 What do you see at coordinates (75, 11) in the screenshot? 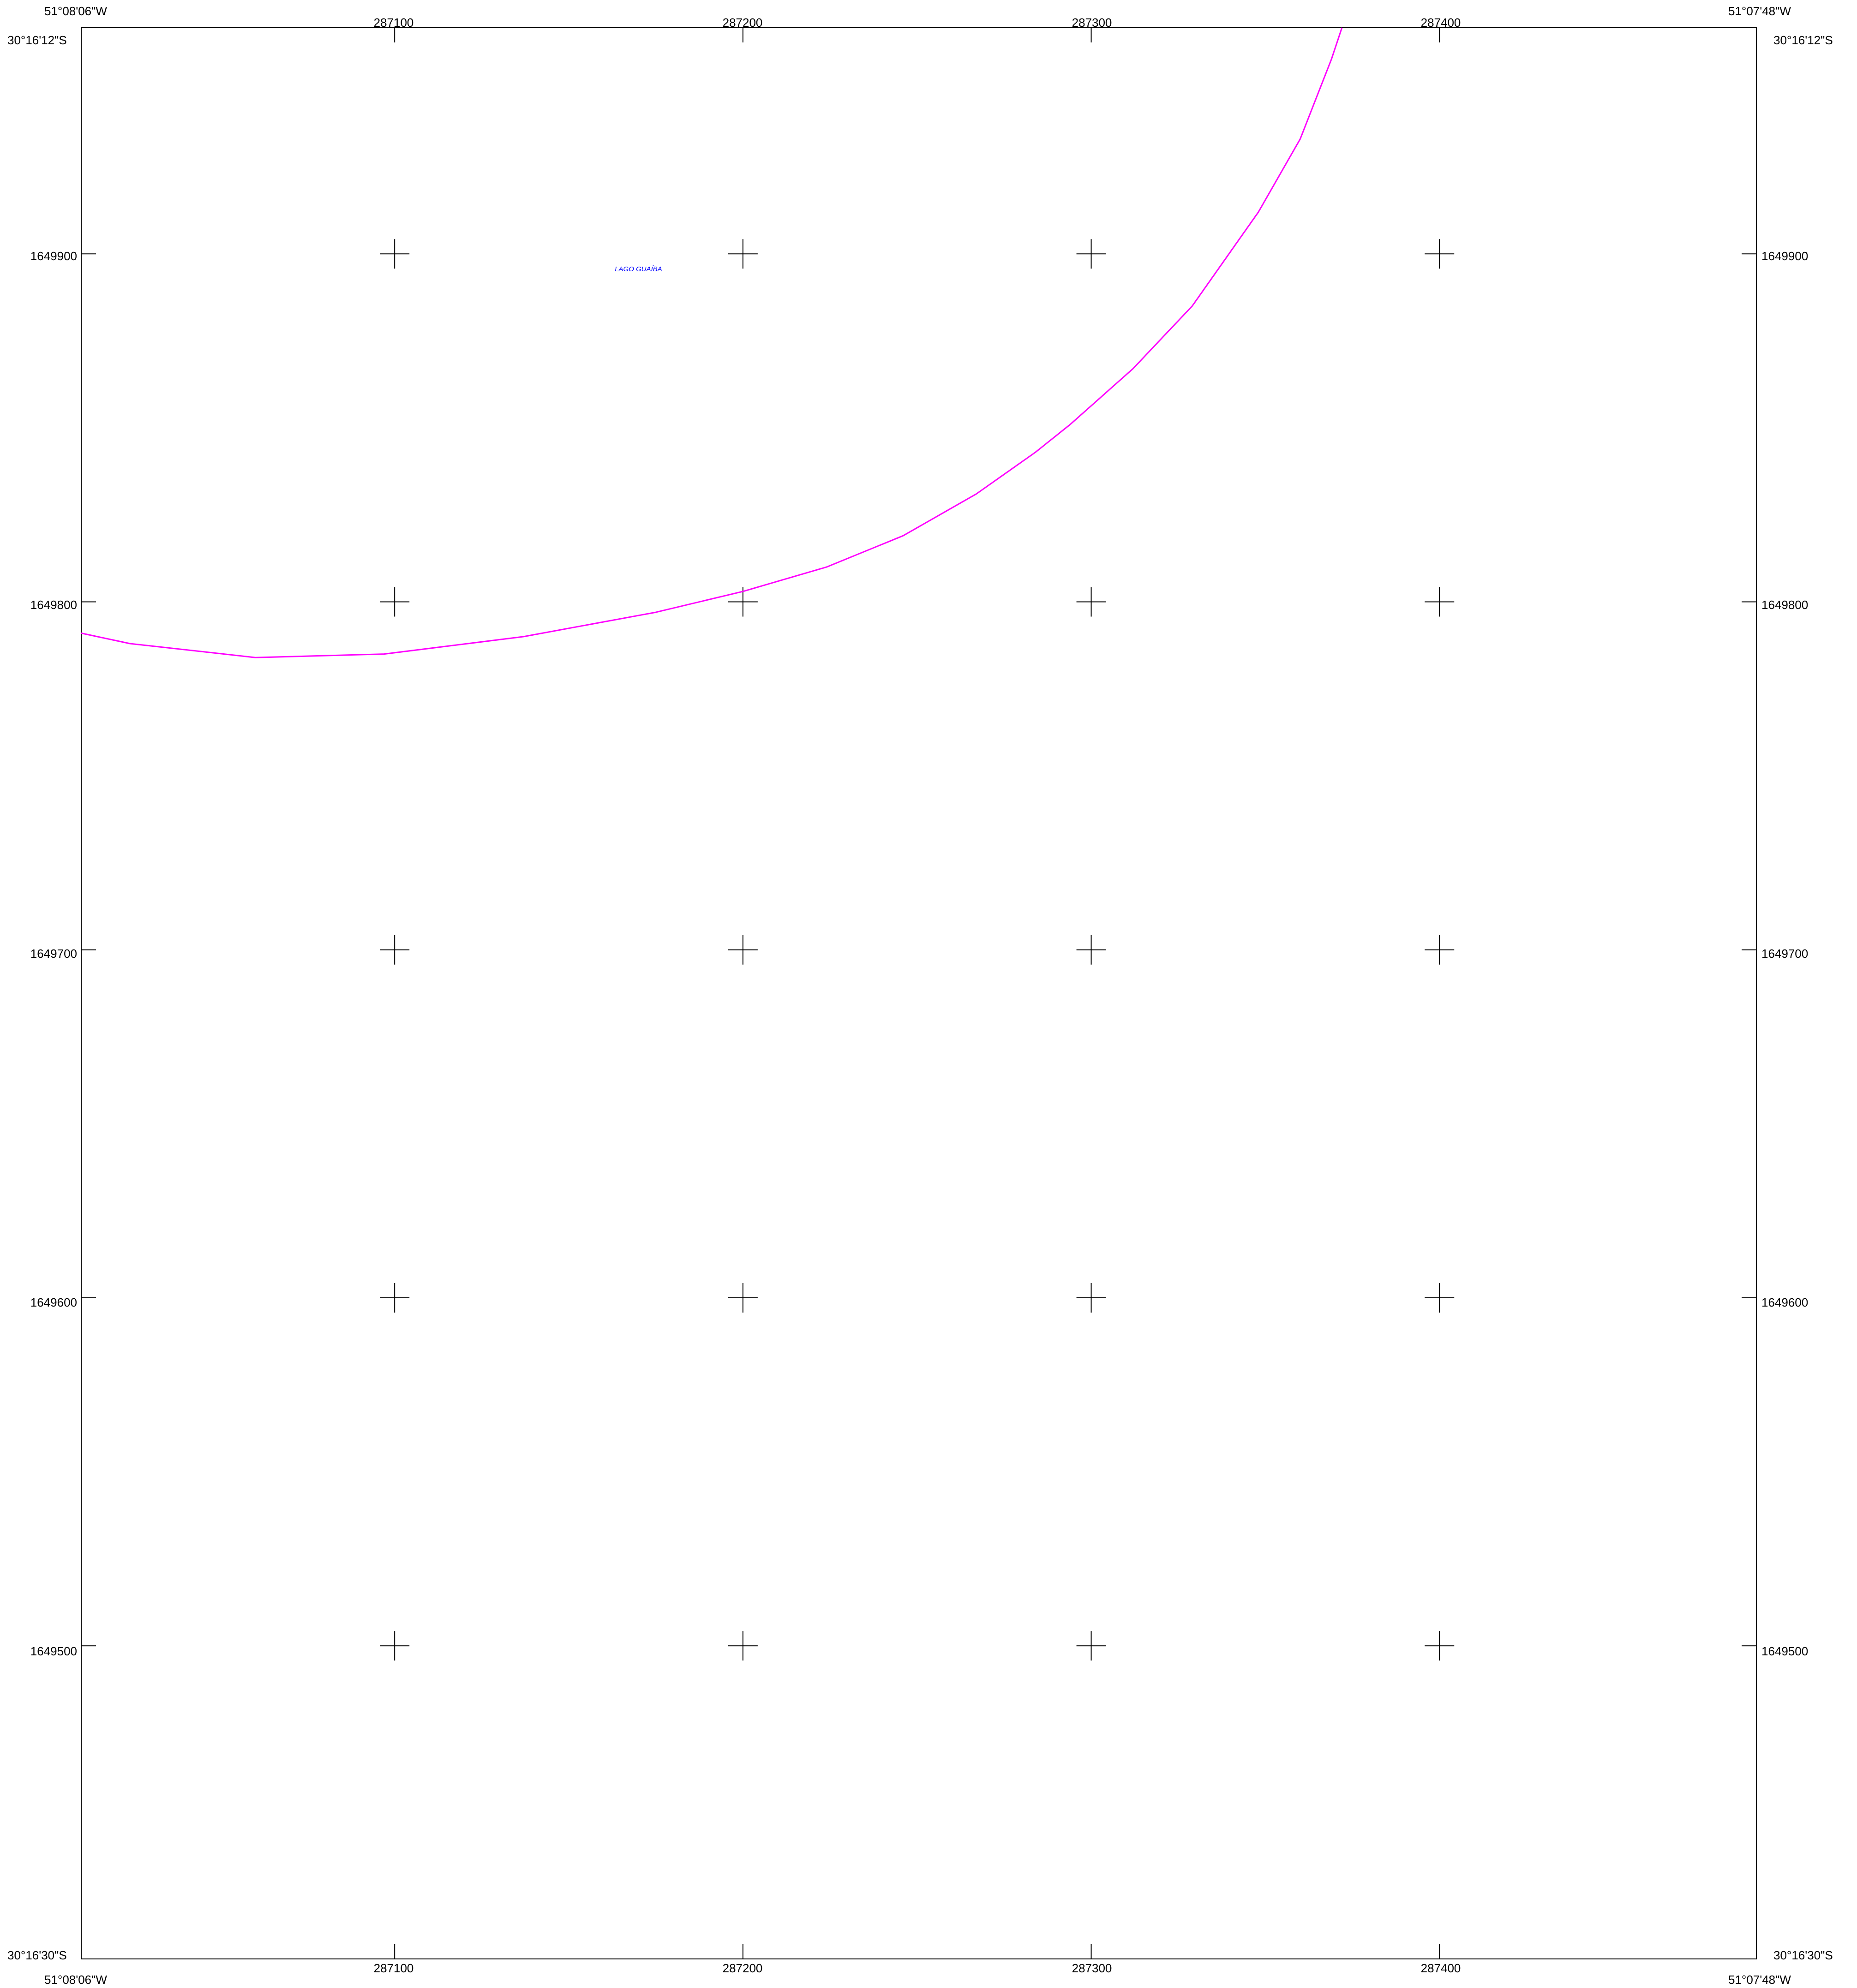
I see `corner-lon-top-left: 51°08'06"W` at bounding box center [75, 11].